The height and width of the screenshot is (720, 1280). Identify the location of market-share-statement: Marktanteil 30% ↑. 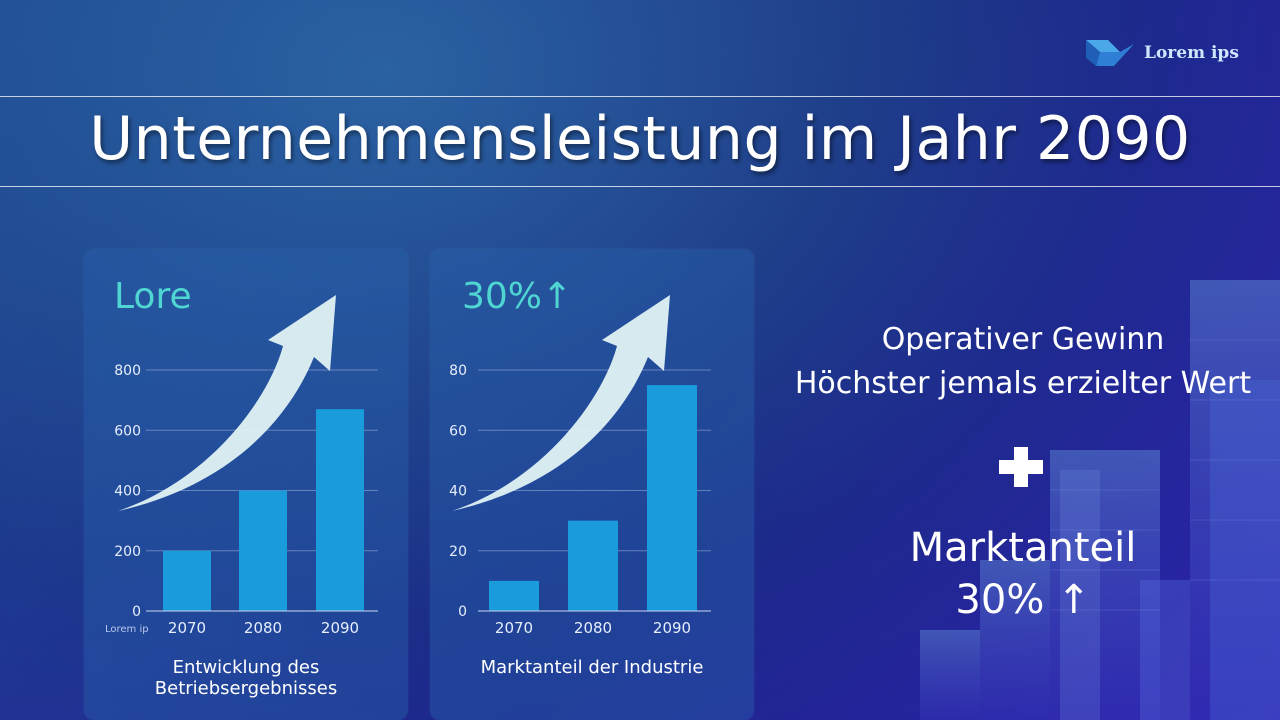
(1023, 574).